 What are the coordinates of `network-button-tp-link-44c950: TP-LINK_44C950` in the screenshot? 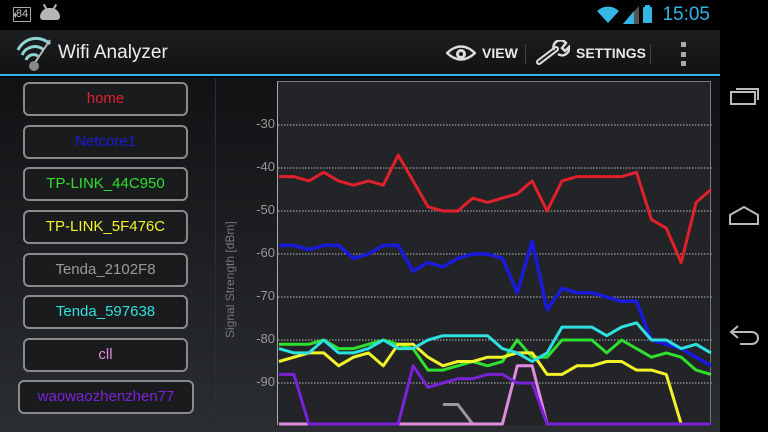 It's located at (105, 184).